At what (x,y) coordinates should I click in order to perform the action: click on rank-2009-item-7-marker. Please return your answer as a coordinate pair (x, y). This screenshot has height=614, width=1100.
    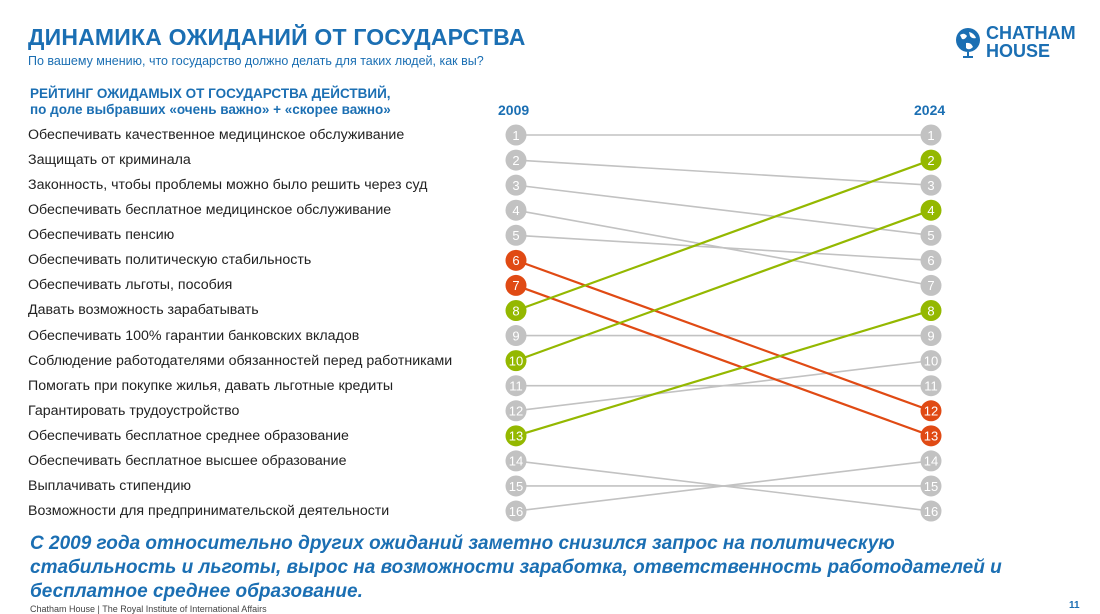
    Looking at the image, I should click on (516, 285).